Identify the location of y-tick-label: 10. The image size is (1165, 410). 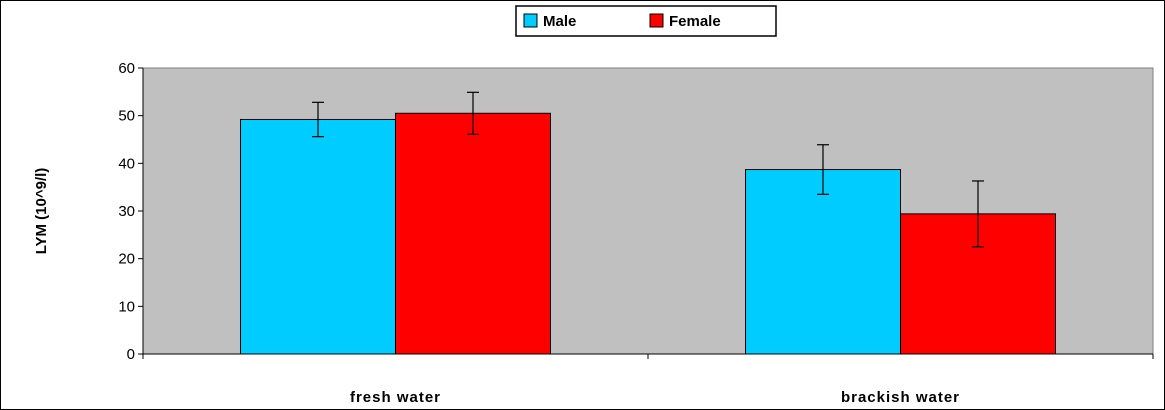
(126, 306).